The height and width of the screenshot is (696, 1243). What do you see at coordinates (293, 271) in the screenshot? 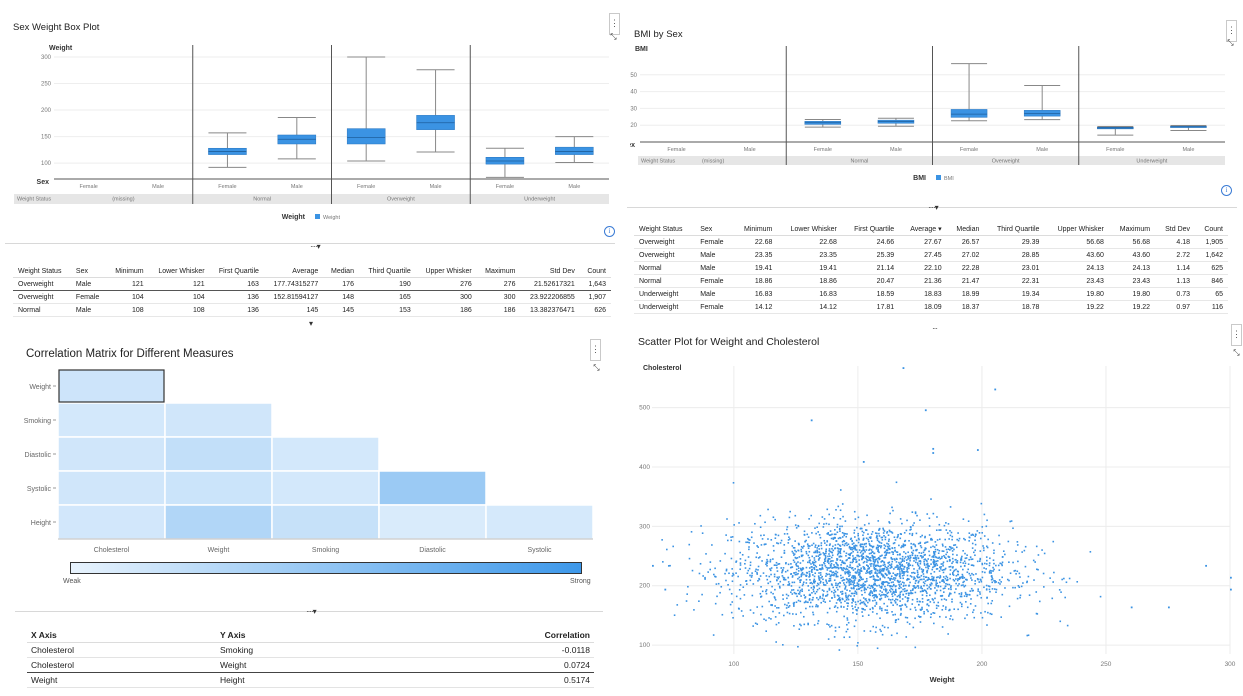
I see `col-header: Average` at bounding box center [293, 271].